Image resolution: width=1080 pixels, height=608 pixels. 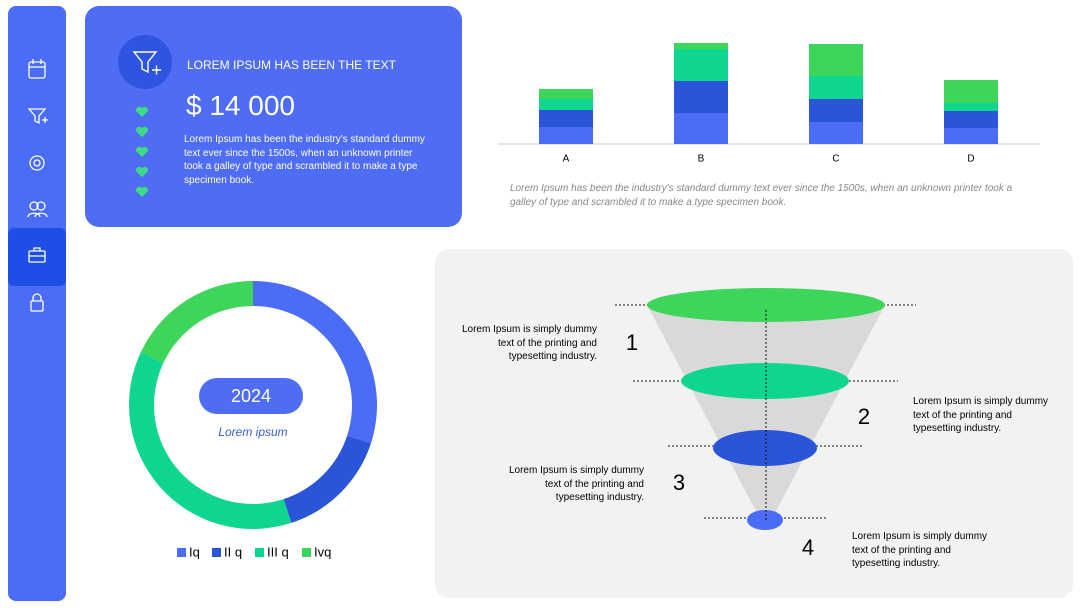 I want to click on legend-label: Ivq, so click(x=322, y=551).